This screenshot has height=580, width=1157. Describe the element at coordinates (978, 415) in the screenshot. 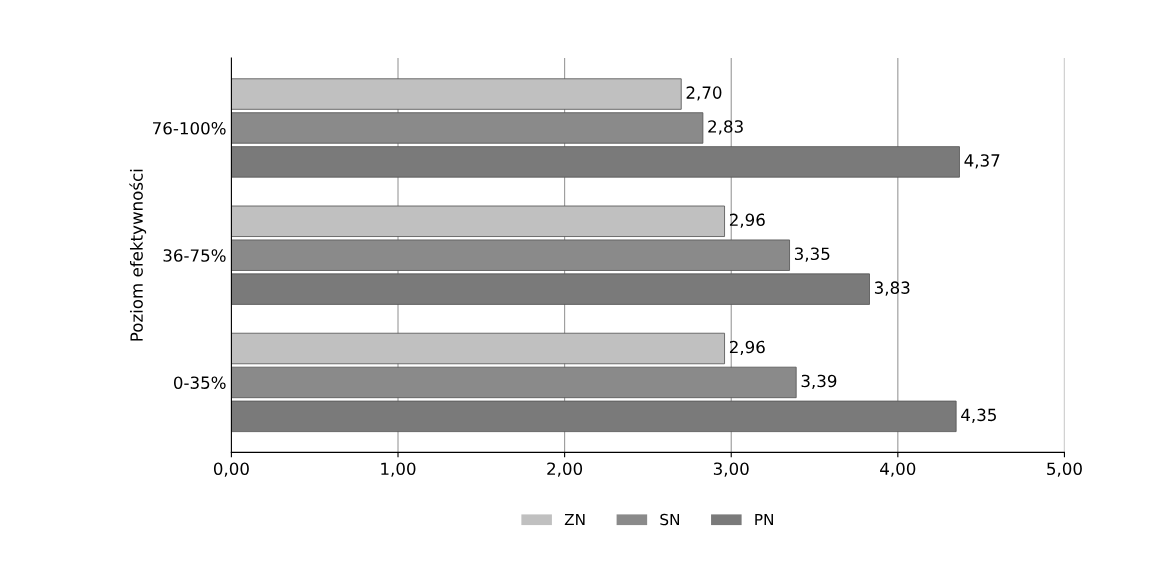

I see `data-label: 4,35` at that location.